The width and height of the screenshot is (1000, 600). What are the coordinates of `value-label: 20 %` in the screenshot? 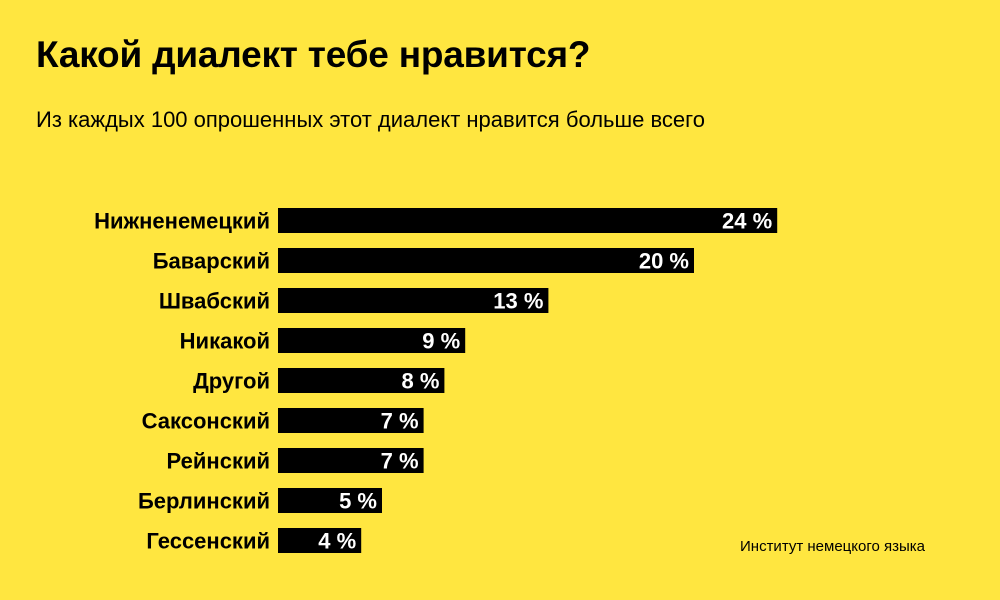 It's located at (664, 261).